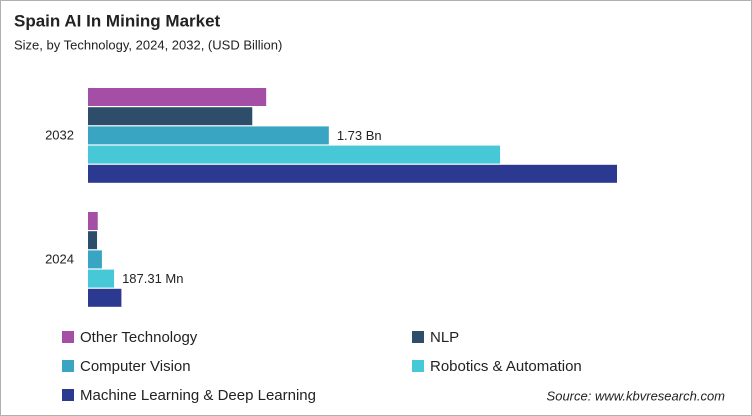 The height and width of the screenshot is (416, 752). I want to click on legend-label: Machine Learning & Deep Learning, so click(198, 395).